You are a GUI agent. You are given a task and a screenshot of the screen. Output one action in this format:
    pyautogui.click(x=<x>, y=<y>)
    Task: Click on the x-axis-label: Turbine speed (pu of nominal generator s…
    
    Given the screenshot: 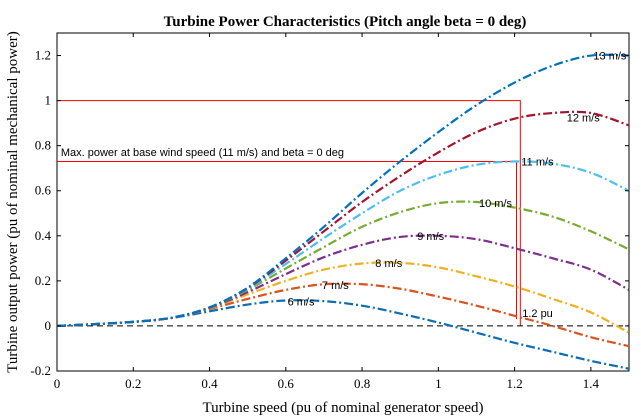 What is the action you would take?
    pyautogui.click(x=342, y=408)
    